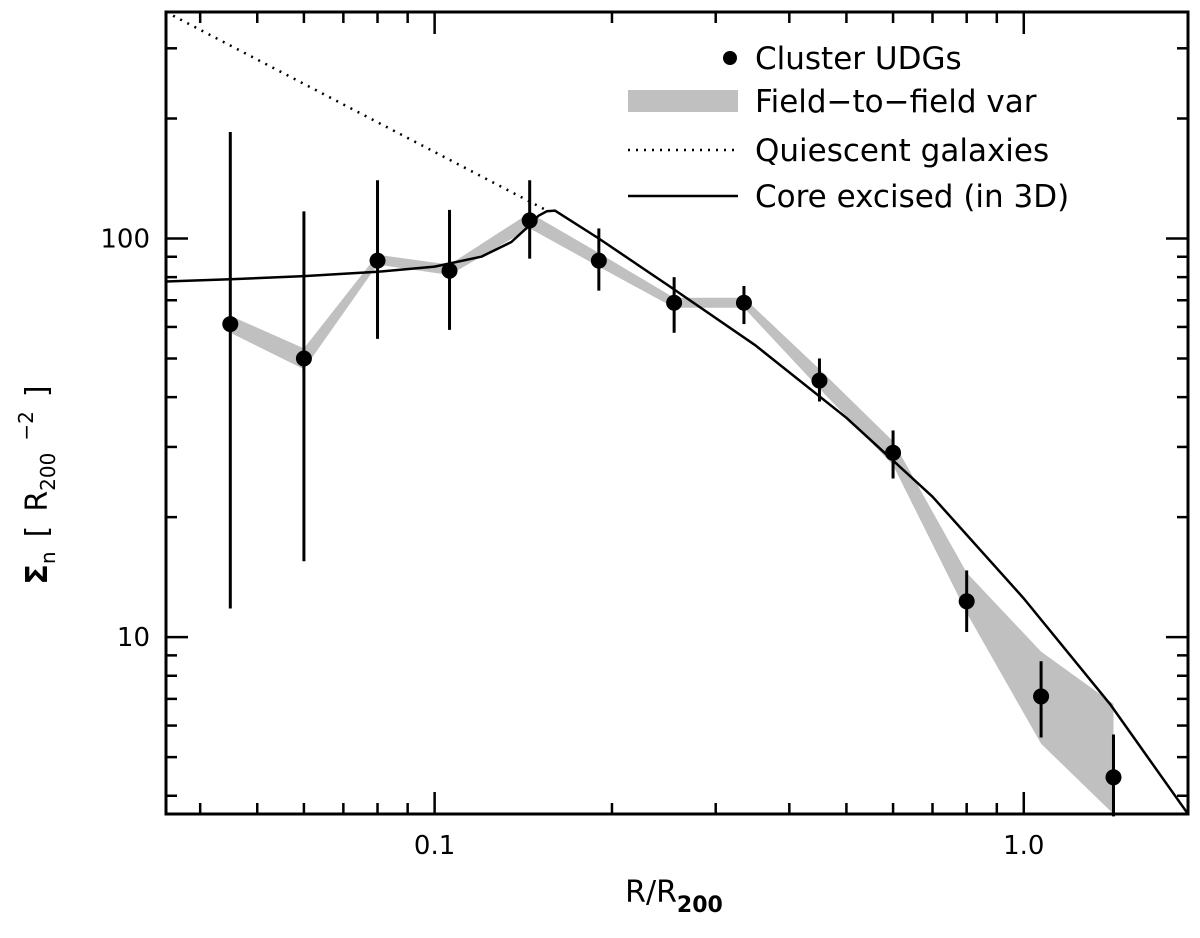 This screenshot has height=938, width=1200. What do you see at coordinates (48, 557) in the screenshot?
I see `y-axis-label-subscript-n: n` at bounding box center [48, 557].